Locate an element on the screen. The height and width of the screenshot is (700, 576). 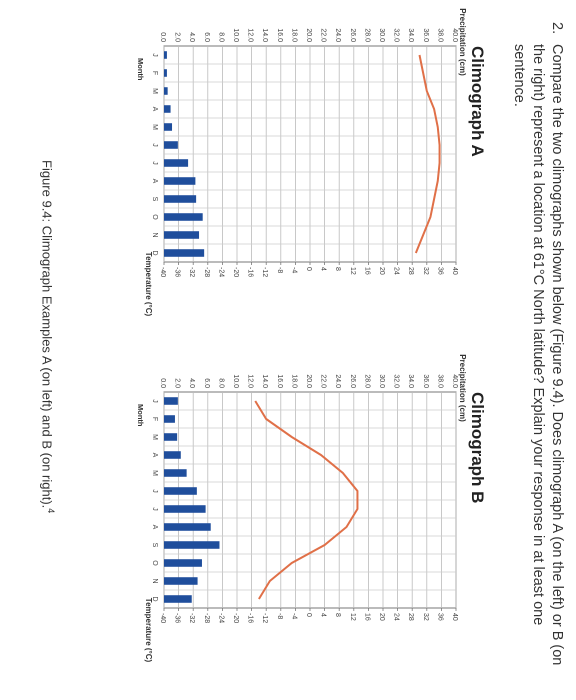
y-tick-label: 22.0 is located at coordinates (323, 381).